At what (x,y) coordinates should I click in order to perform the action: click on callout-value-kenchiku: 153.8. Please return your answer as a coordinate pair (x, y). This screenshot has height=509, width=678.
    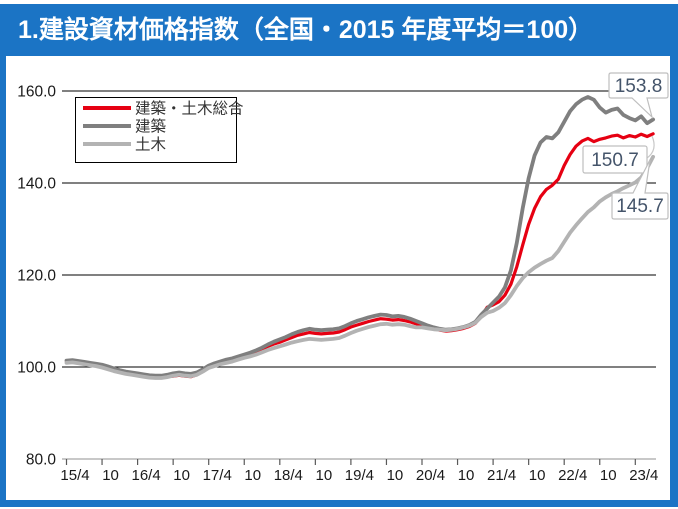
    Looking at the image, I should click on (639, 86).